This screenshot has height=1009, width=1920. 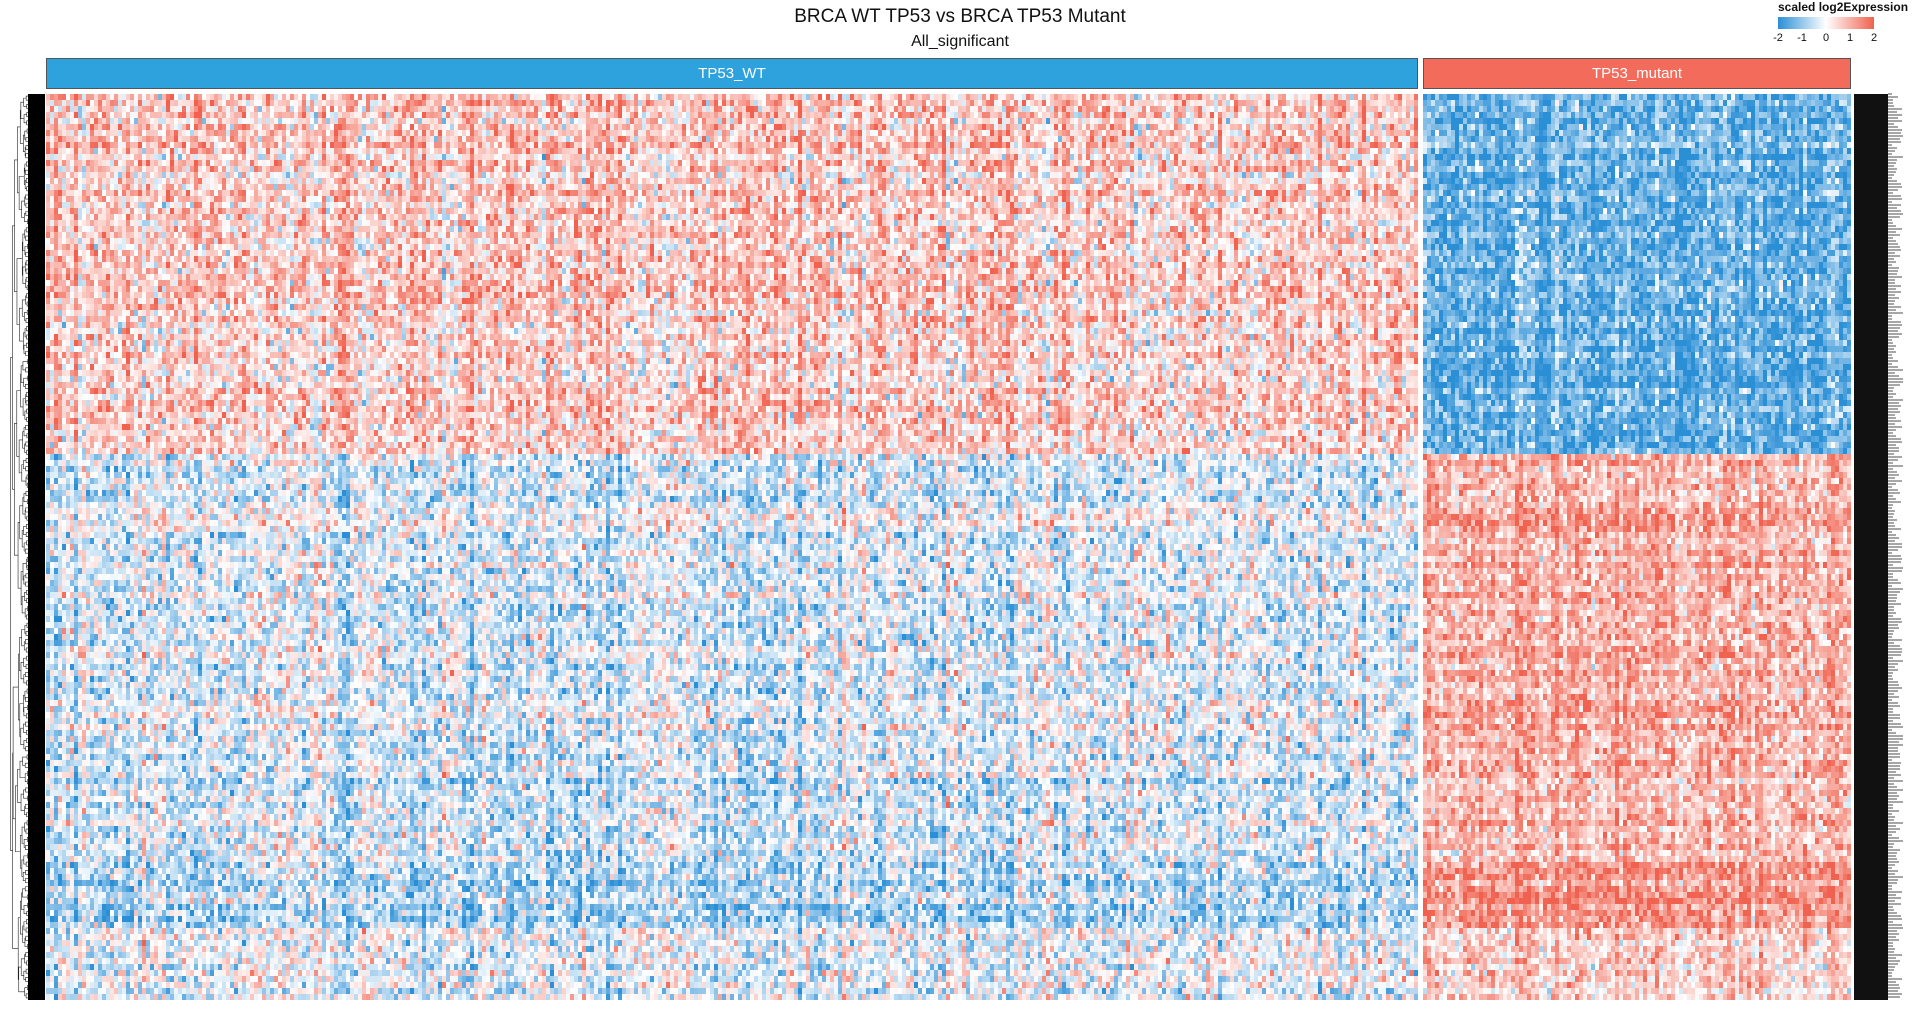 I want to click on legend-tick-label: 1, so click(x=1850, y=38).